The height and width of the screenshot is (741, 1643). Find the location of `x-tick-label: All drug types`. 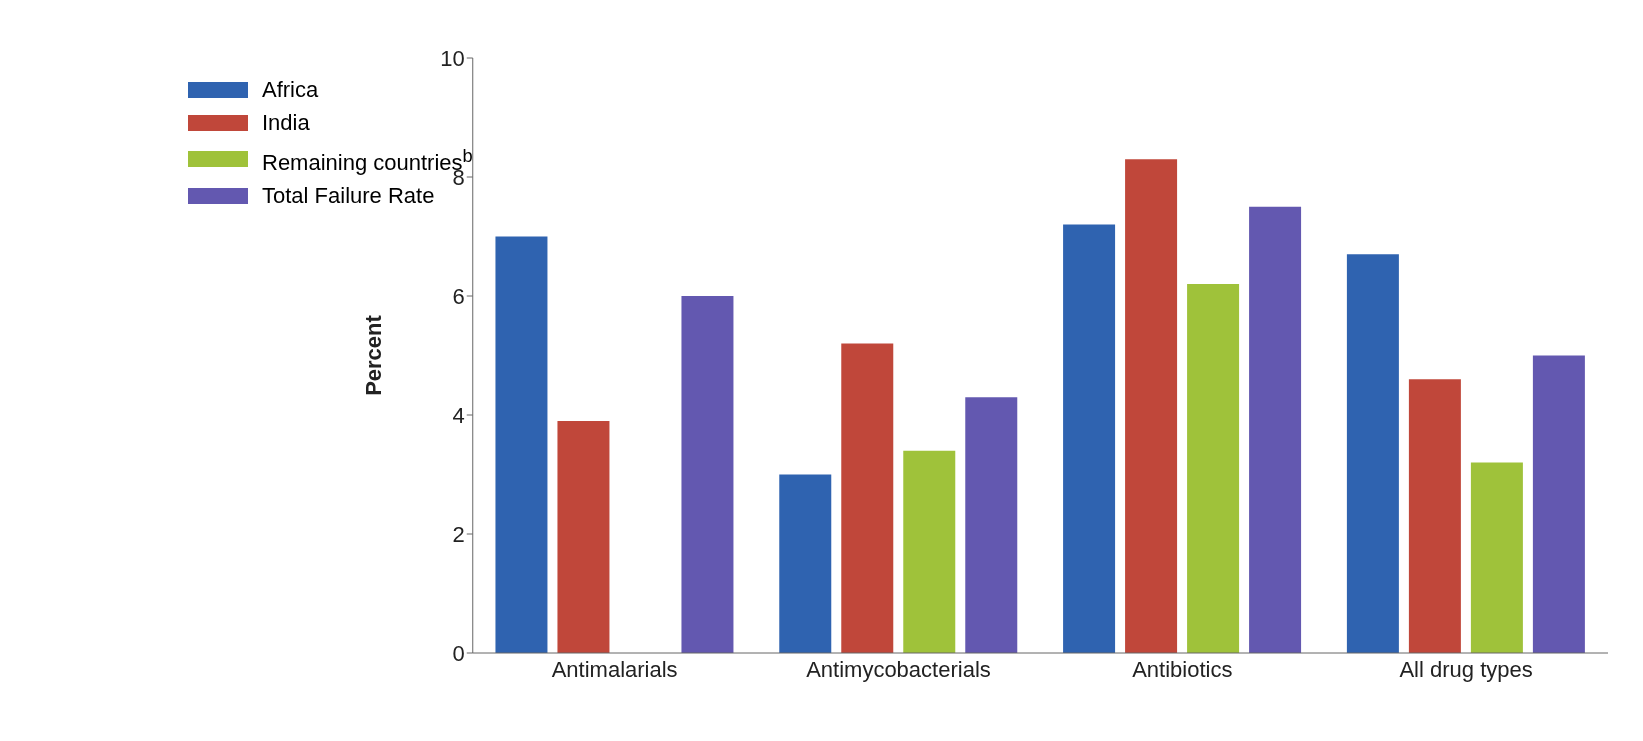

x-tick-label: All drug types is located at coordinates (1466, 669).